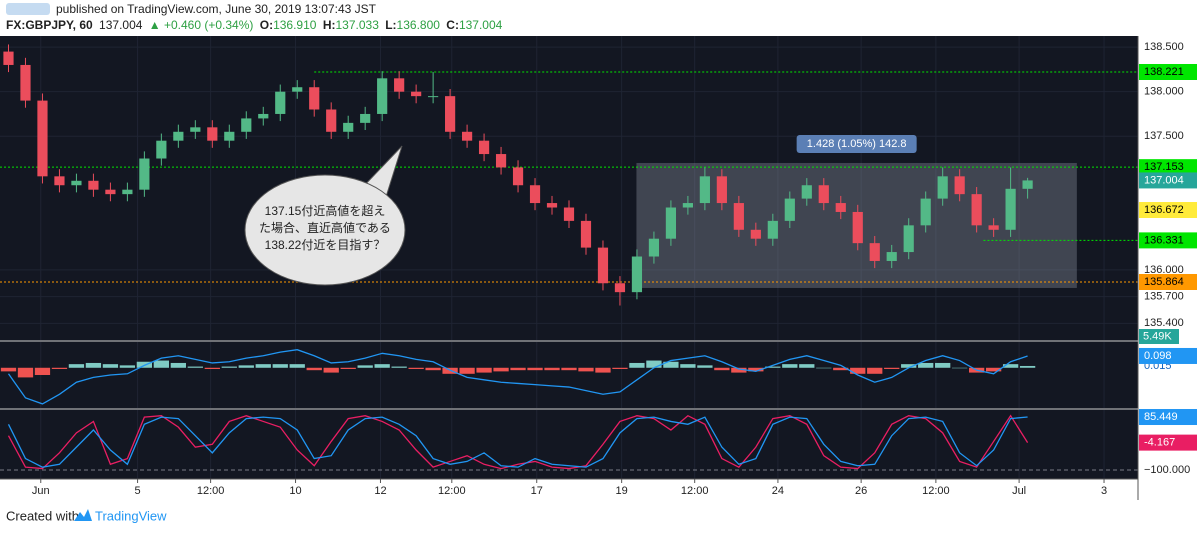  Describe the element at coordinates (49, 25) in the screenshot. I see `symbol: FX:GBPJPY, 60` at that location.